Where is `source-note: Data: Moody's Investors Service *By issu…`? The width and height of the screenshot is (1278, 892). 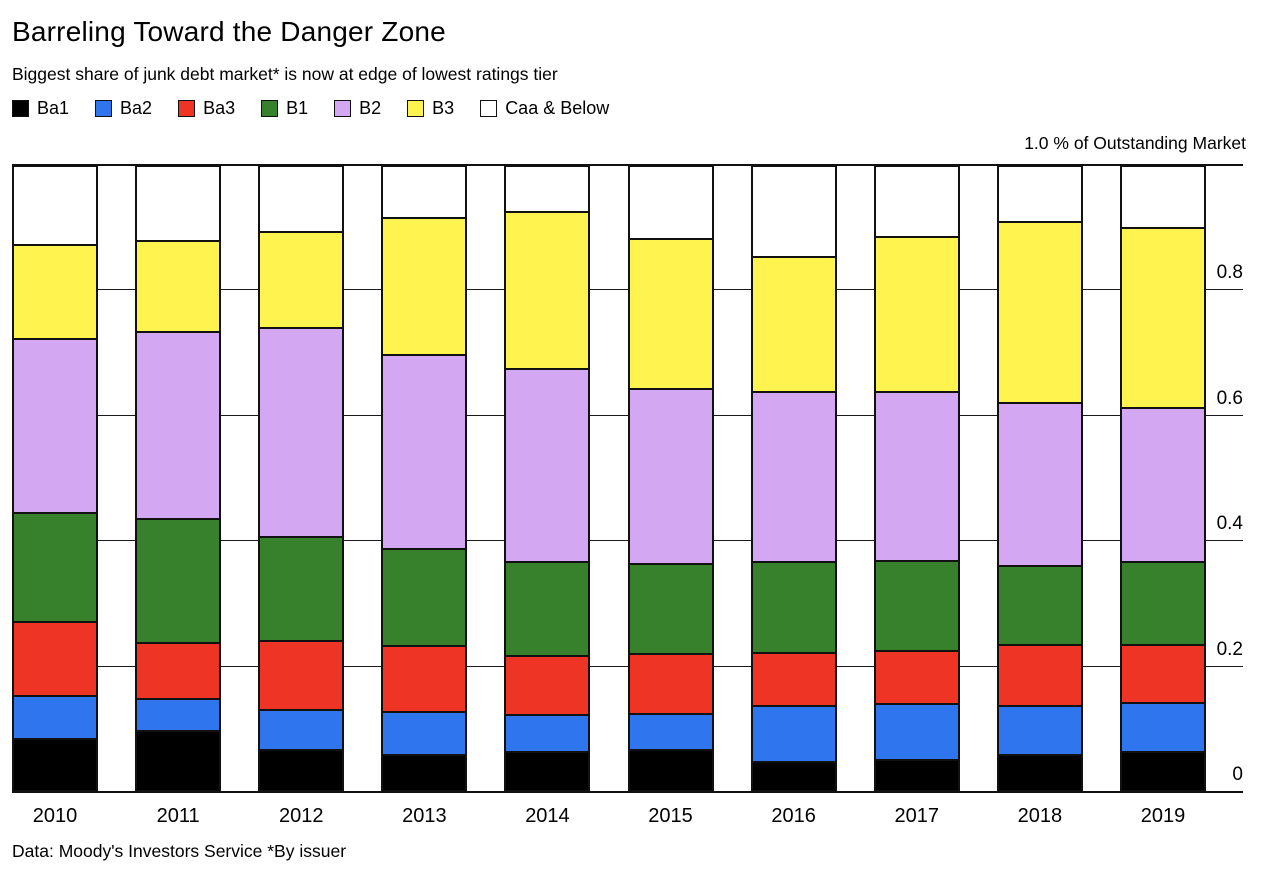 source-note: Data: Moody's Investors Service *By issu… is located at coordinates (179, 851).